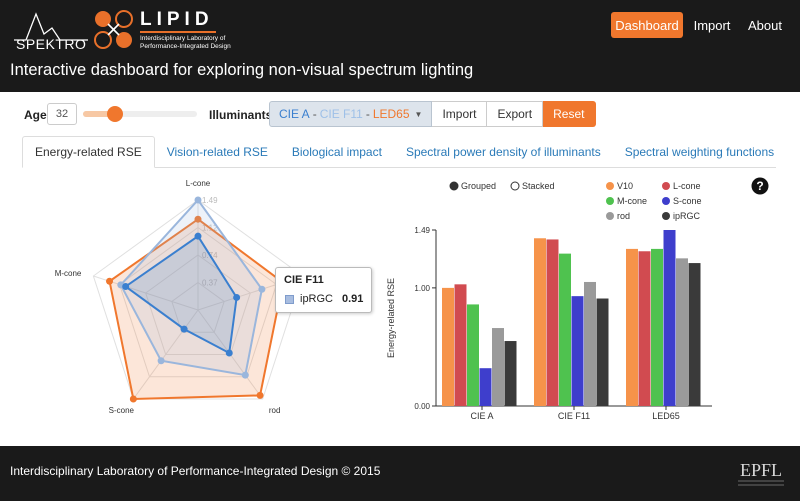 The width and height of the screenshot is (800, 501). Describe the element at coordinates (51, 44) in the screenshot. I see `spektro-wordmark: SPEKTRO` at that location.